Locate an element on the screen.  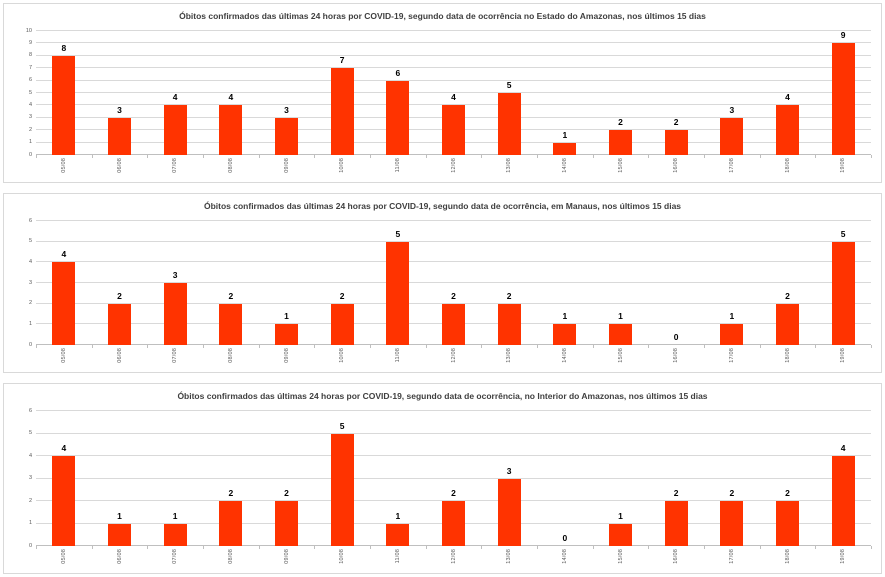
y-tick-label: 2 is located at coordinates (30, 129).